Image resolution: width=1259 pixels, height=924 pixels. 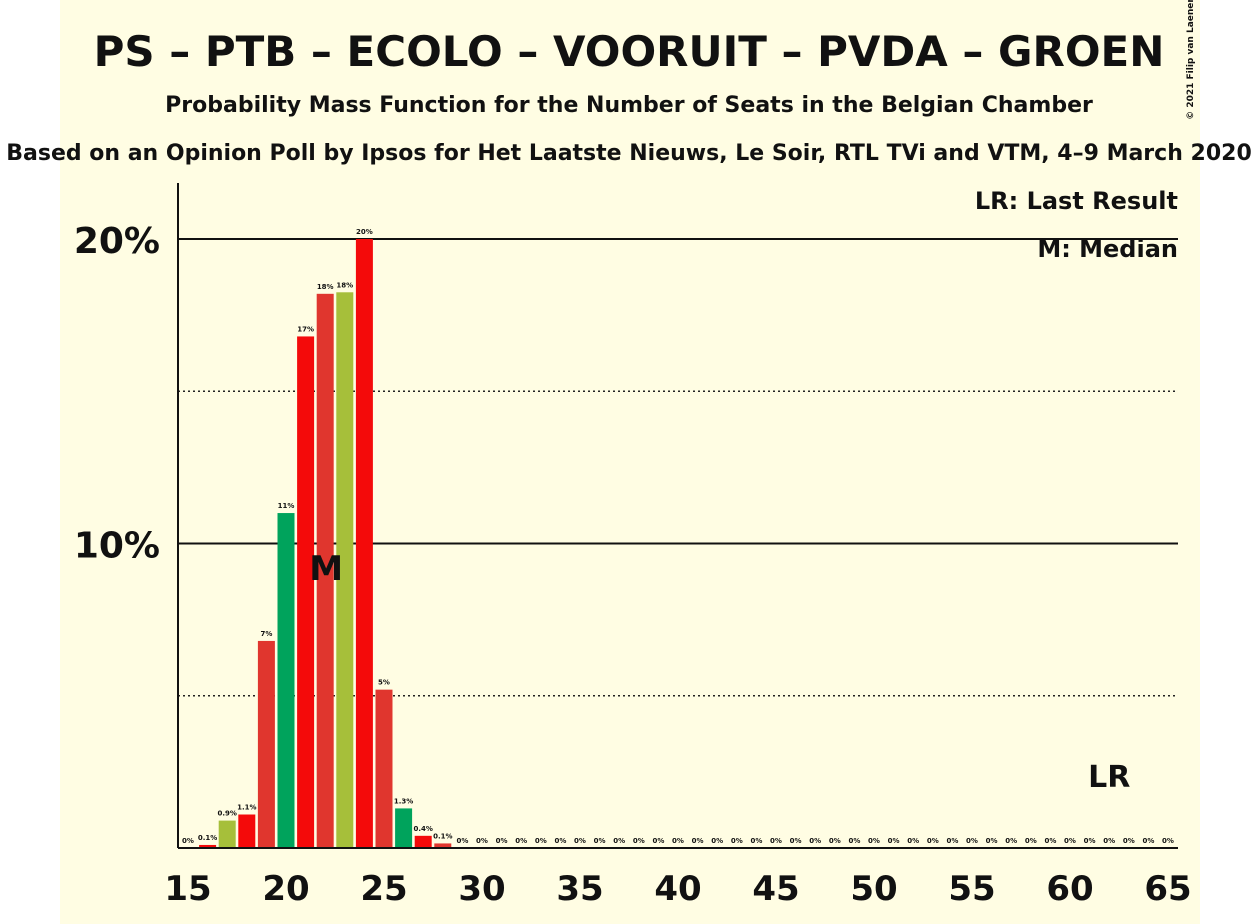 I want to click on x-tick-label: 65, so click(x=1167, y=889).